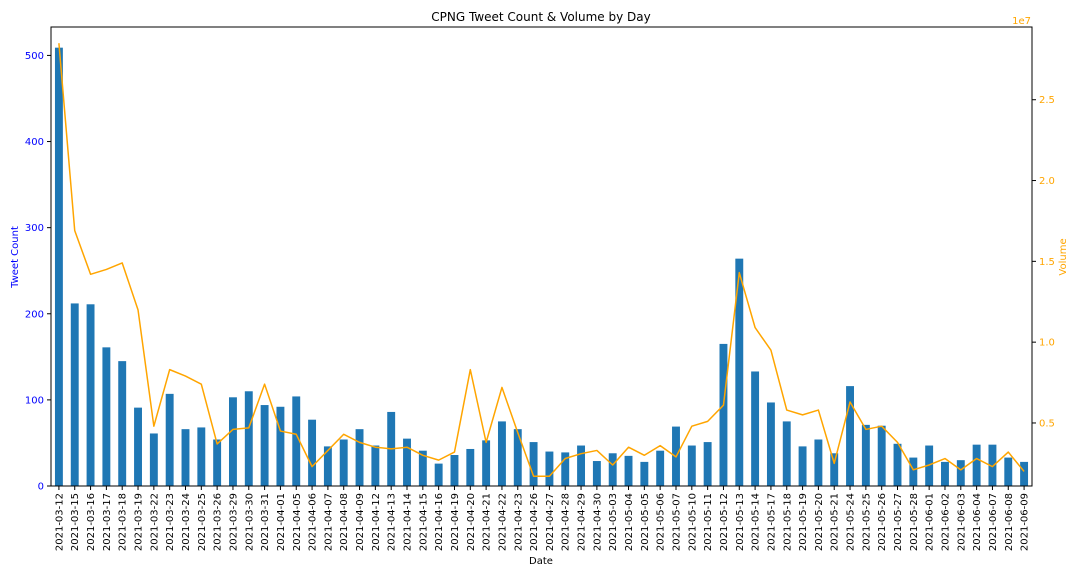 Image resolution: width=1080 pixels, height=576 pixels. What do you see at coordinates (392, 522) in the screenshot?
I see `x-tick-label: 2021-04-13` at bounding box center [392, 522].